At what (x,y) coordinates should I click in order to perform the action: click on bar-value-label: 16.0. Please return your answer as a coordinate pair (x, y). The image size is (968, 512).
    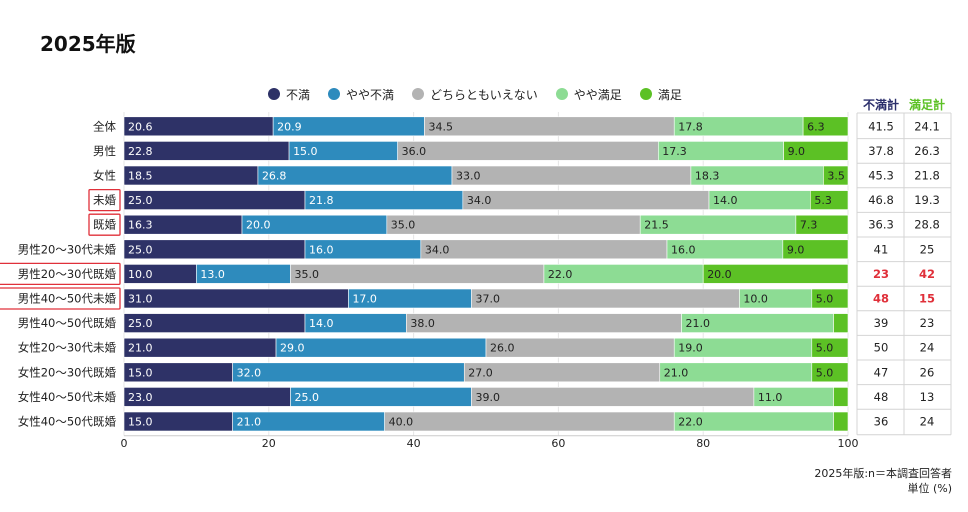
    Looking at the image, I should click on (683, 249).